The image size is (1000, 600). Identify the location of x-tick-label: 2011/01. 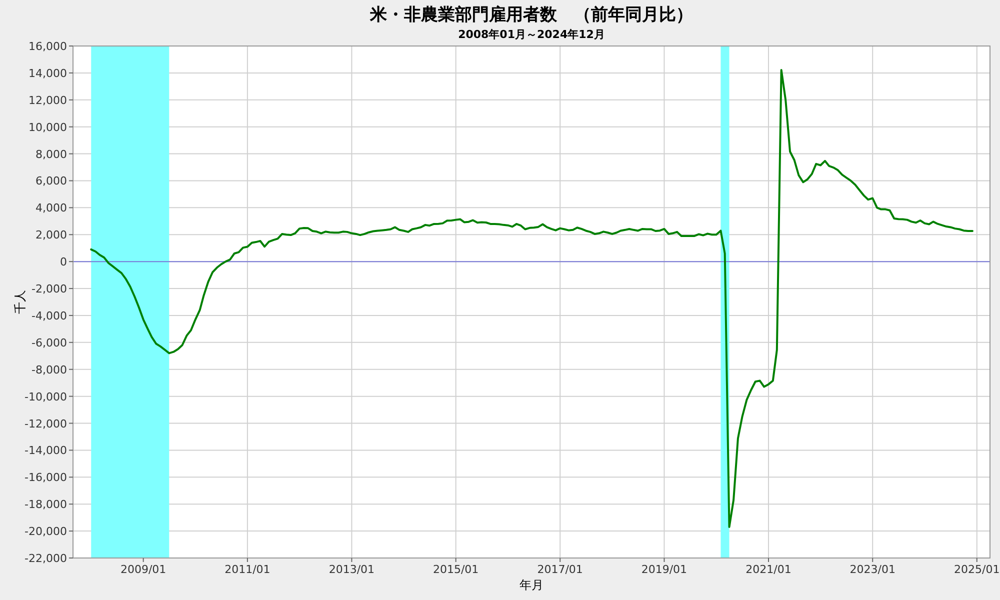
(247, 569).